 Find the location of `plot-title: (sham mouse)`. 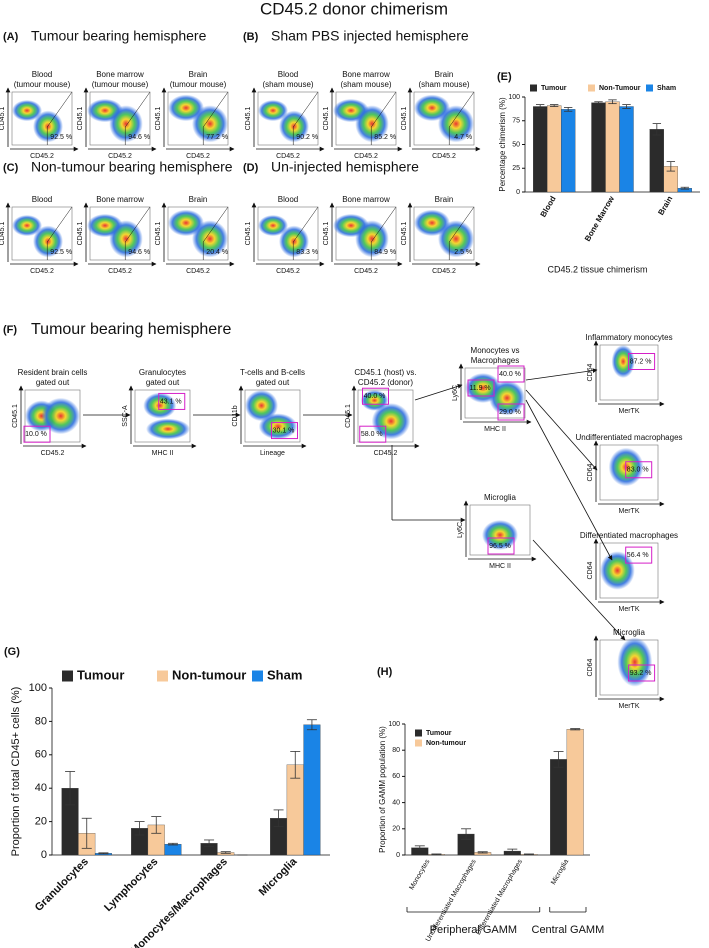

plot-title: (sham mouse) is located at coordinates (443, 84).